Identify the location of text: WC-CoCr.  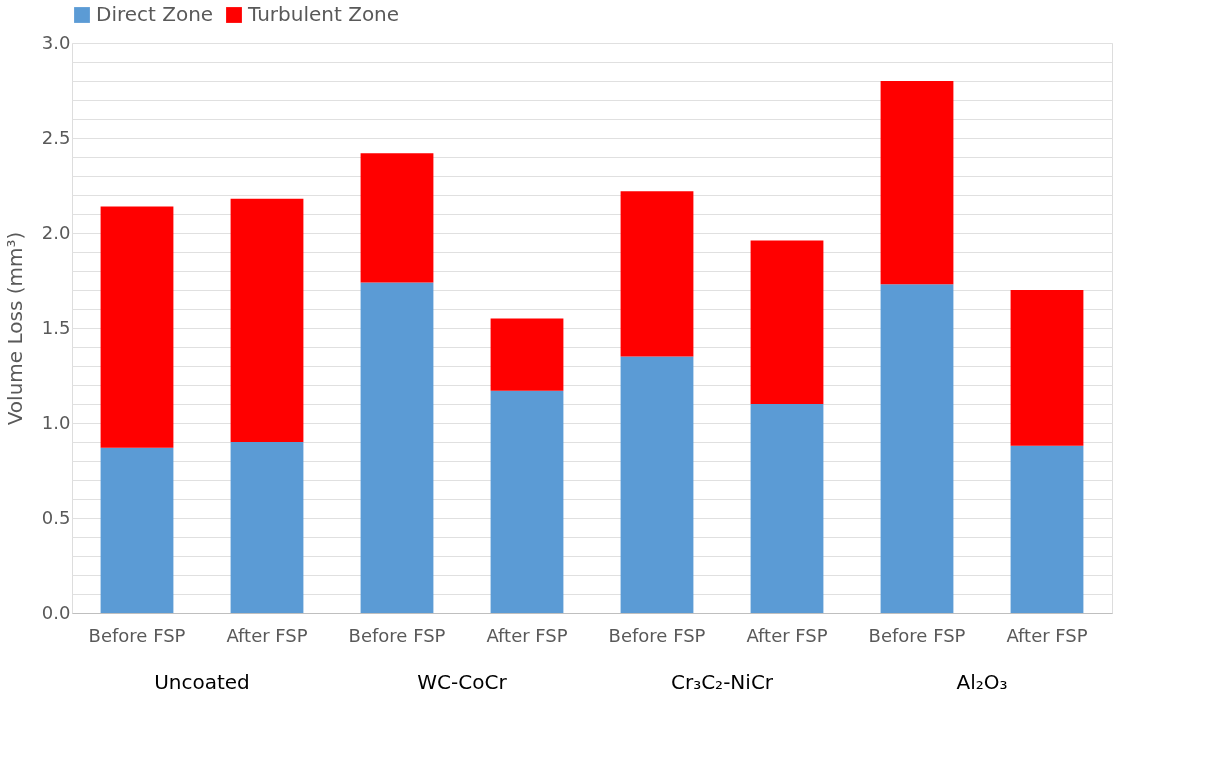
(462, 682).